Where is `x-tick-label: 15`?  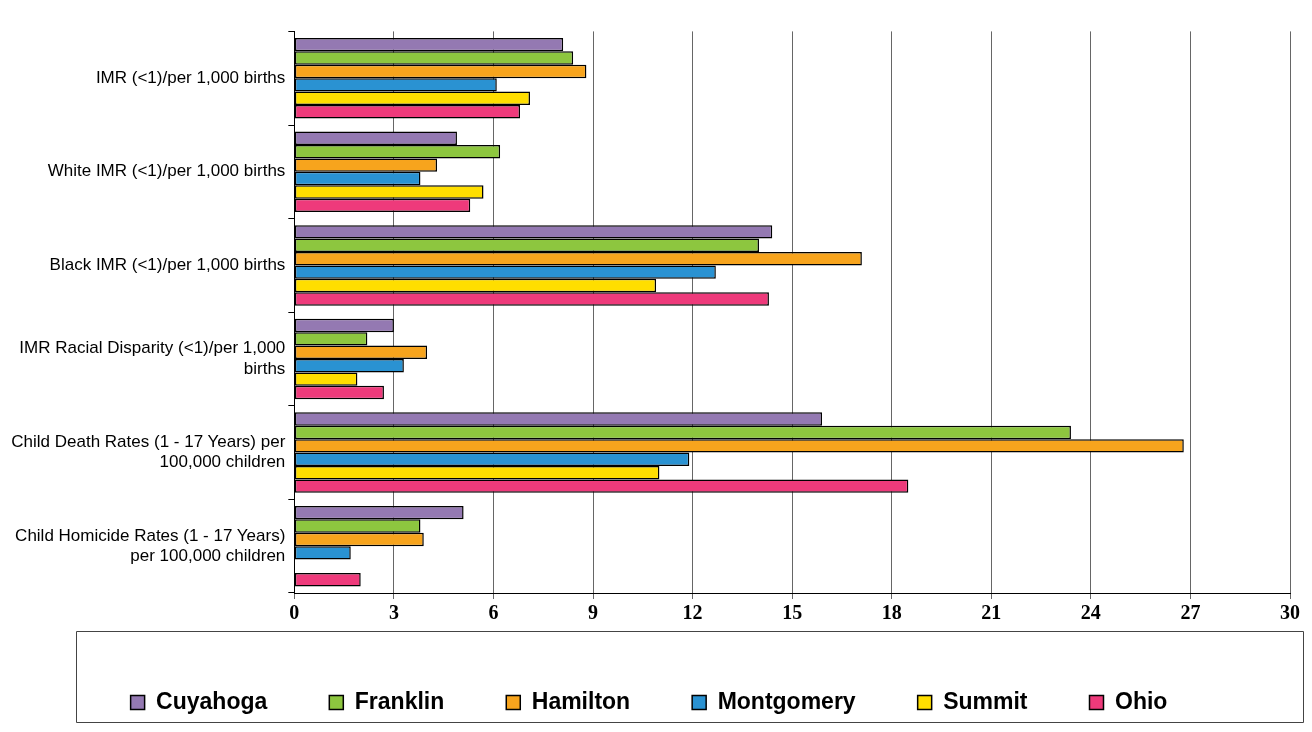
x-tick-label: 15 is located at coordinates (792, 612).